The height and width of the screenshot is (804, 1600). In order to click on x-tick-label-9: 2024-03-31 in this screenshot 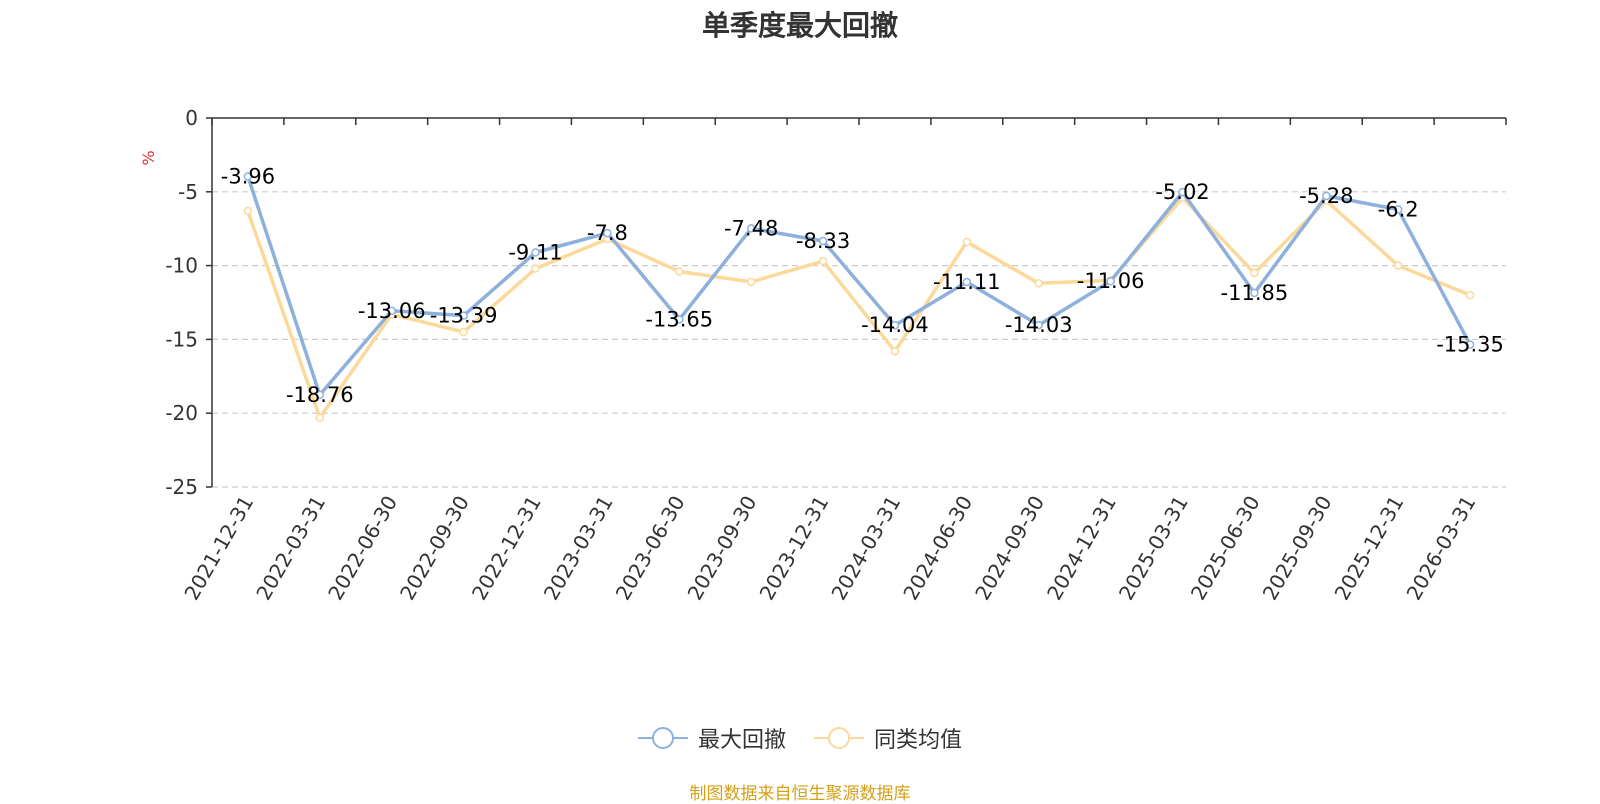, I will do `click(865, 548)`.